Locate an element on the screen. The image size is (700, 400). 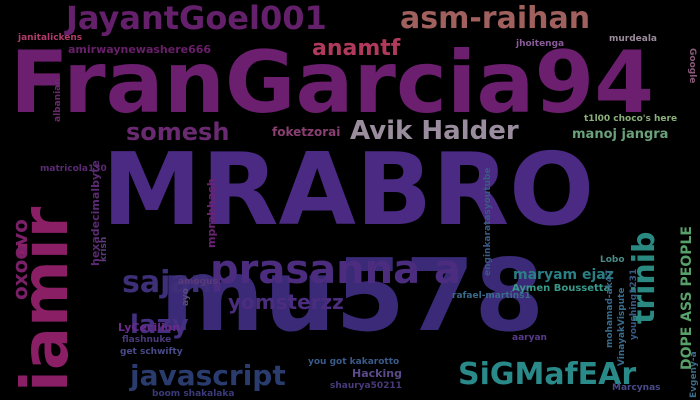
word-mohamad-ak47: mohamad-ak47 is located at coordinates (610, 308).